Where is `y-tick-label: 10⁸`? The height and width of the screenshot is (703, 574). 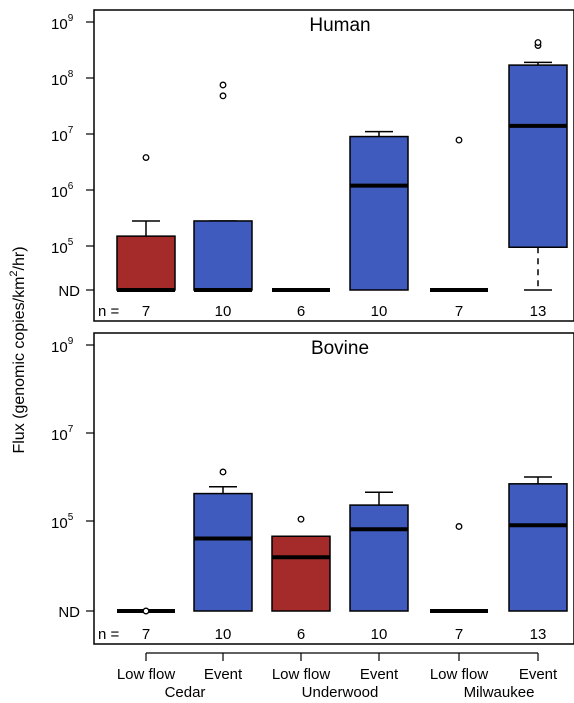 y-tick-label: 10⁸ is located at coordinates (62, 79).